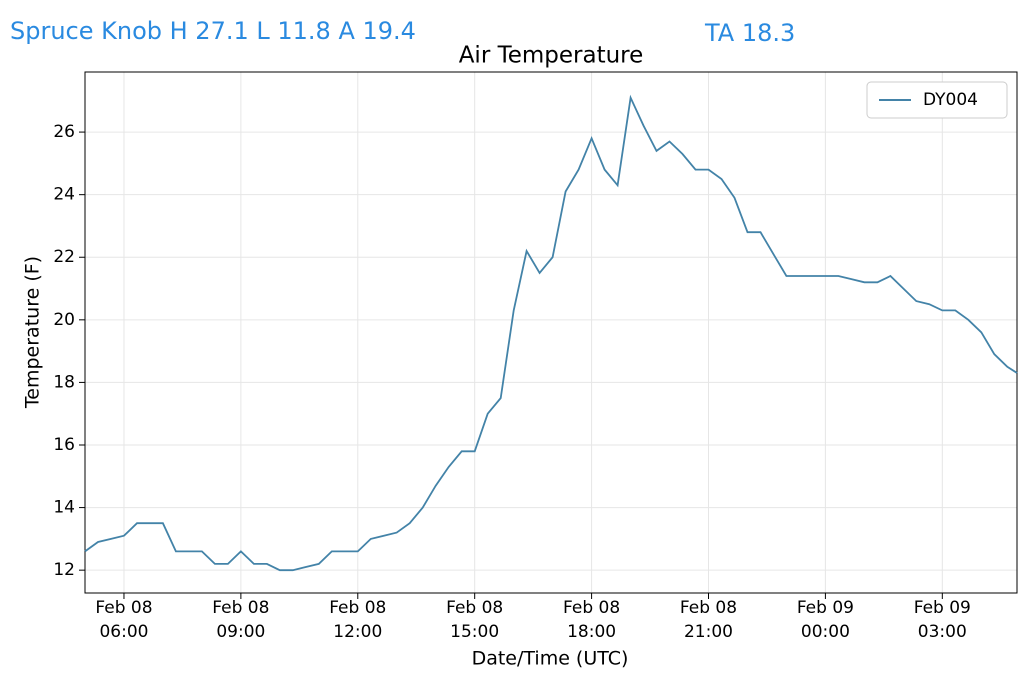  Describe the element at coordinates (64, 508) in the screenshot. I see `y-tick-label: 14` at that location.